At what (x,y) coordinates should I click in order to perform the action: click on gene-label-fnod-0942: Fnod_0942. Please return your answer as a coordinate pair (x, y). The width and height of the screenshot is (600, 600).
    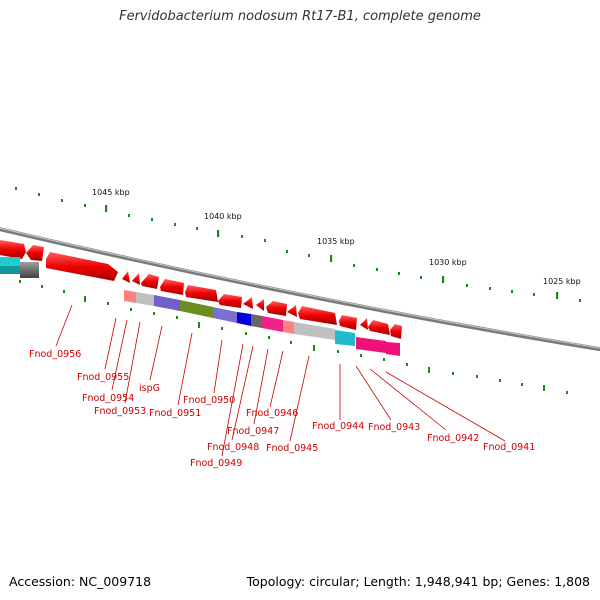
    Looking at the image, I should click on (453, 438).